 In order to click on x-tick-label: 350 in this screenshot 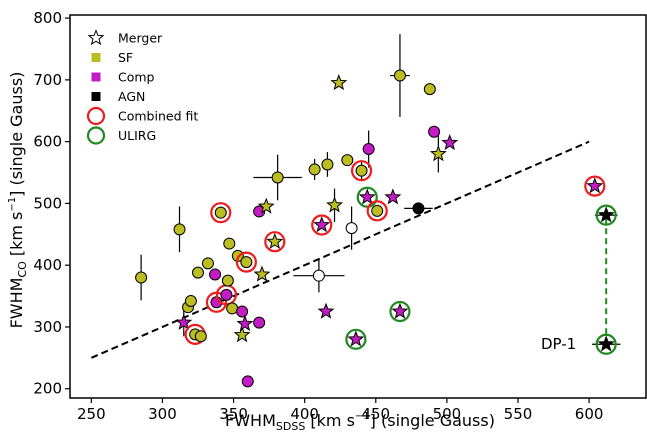, I will do `click(233, 414)`.